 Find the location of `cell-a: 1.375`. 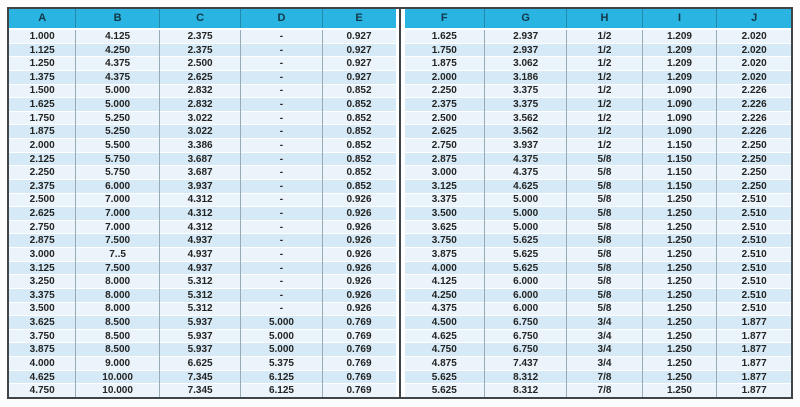

cell-a: 1.375 is located at coordinates (42, 77).